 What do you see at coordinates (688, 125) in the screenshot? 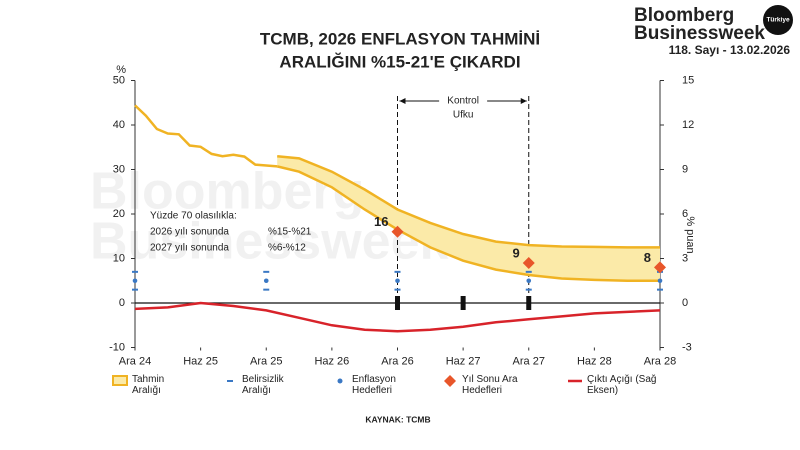
I see `y2-tick-label: 12` at bounding box center [688, 125].